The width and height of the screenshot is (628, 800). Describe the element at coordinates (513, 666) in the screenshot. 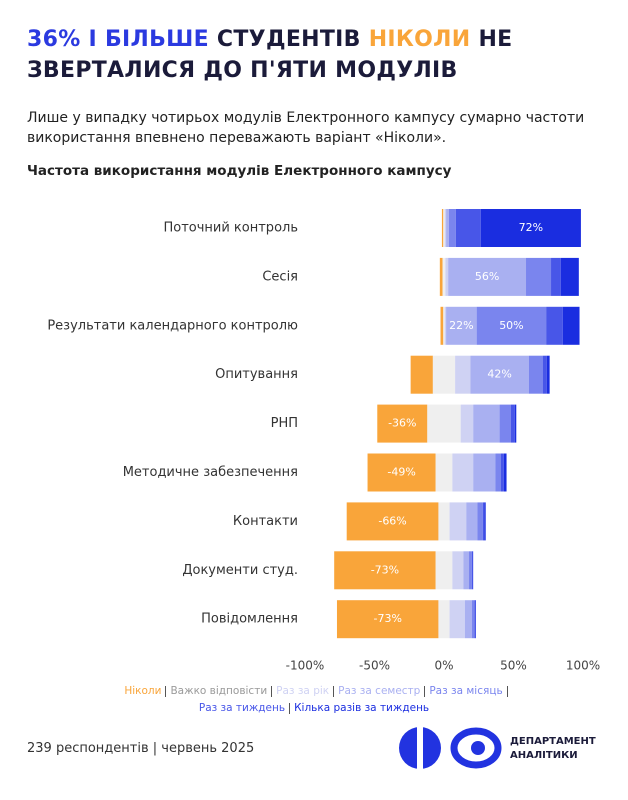

I see `x-tick-label: 50%` at that location.